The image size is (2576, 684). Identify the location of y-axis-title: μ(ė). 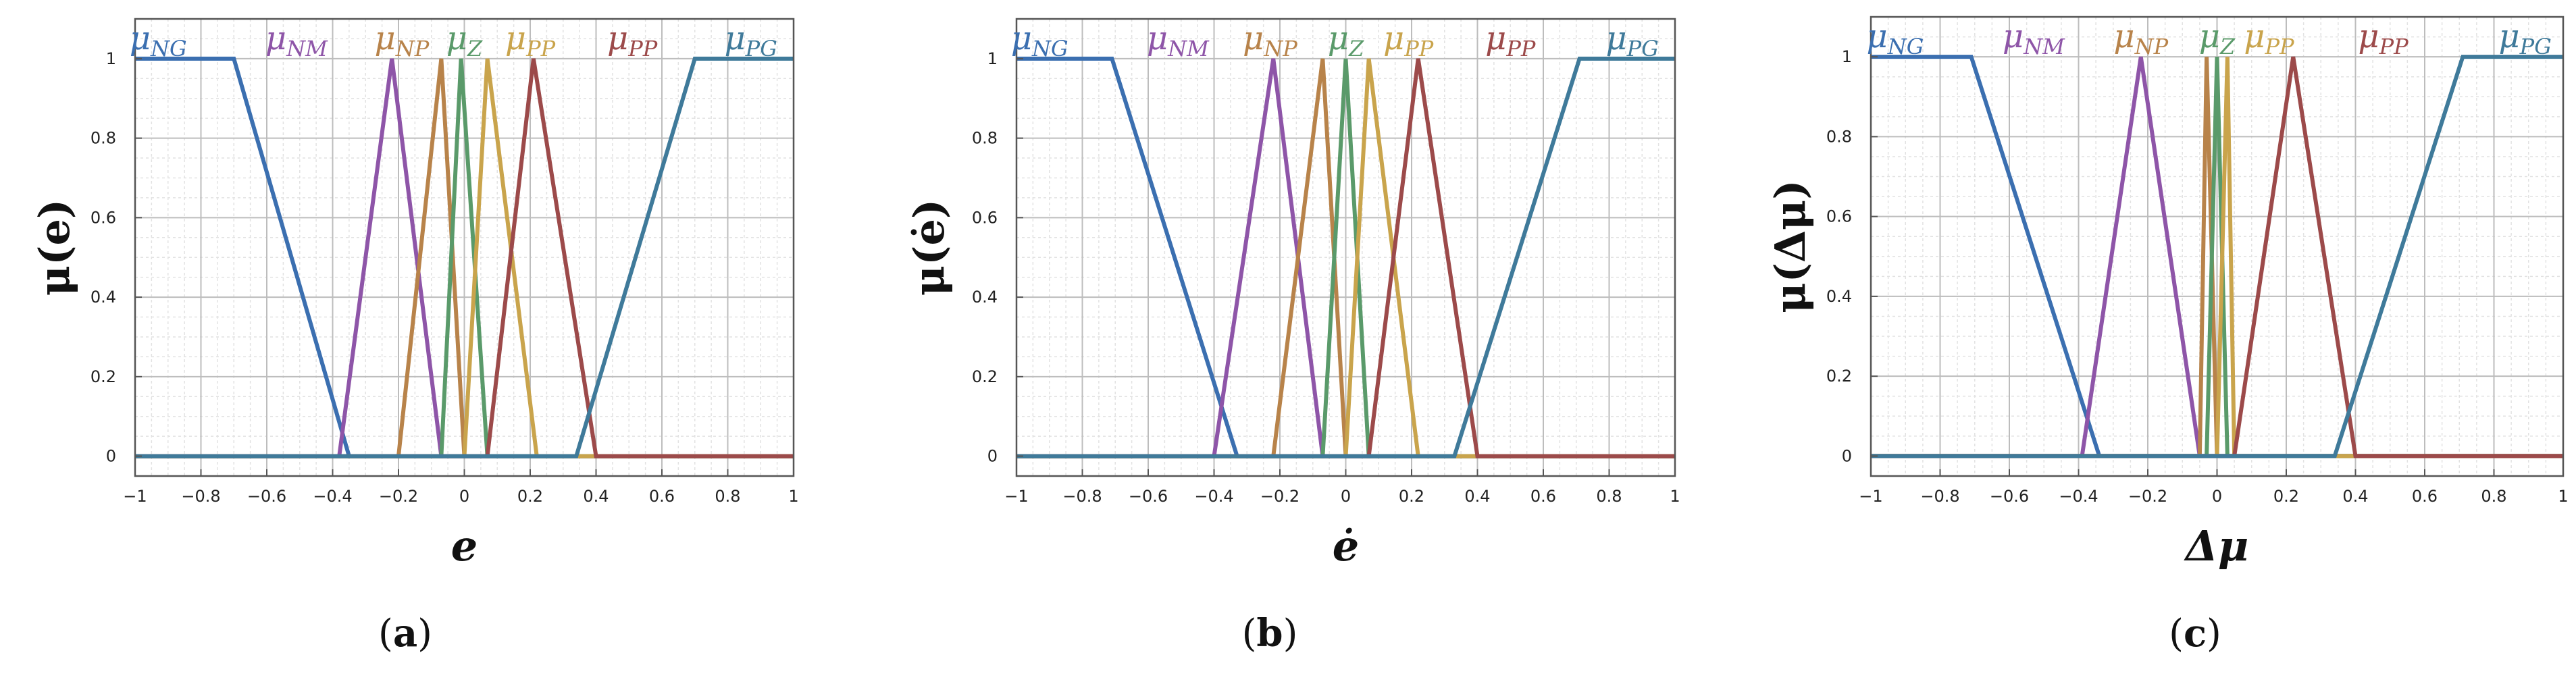
(929, 247).